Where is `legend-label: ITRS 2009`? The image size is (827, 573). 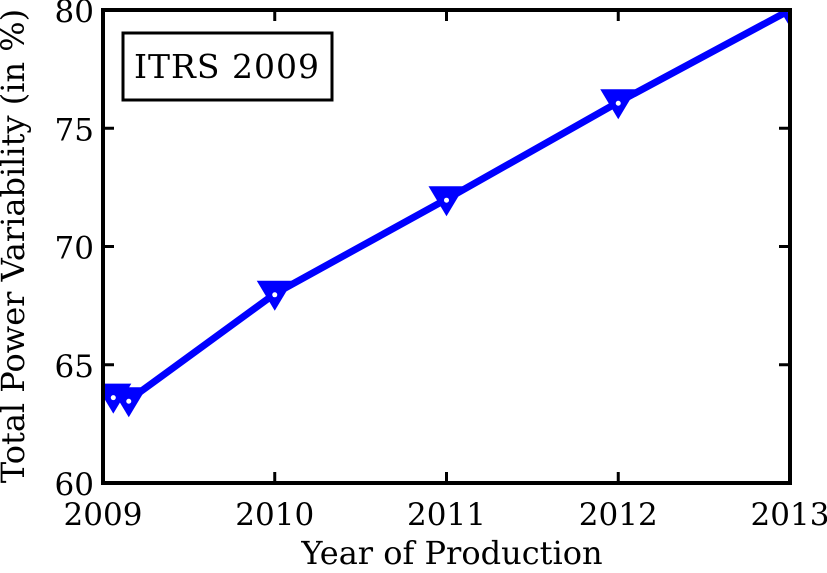 legend-label: ITRS 2009 is located at coordinates (227, 66).